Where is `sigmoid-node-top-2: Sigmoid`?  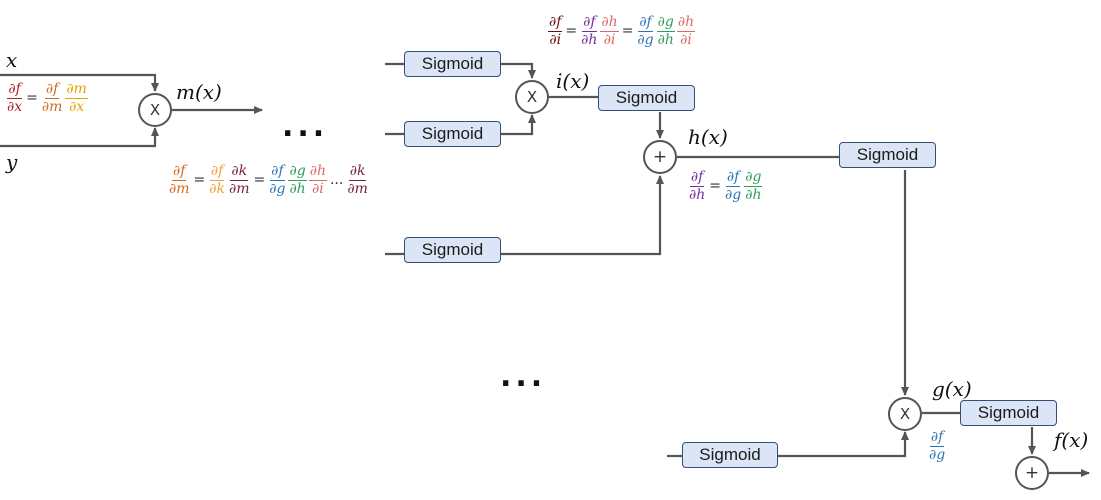
sigmoid-node-top-2: Sigmoid is located at coordinates (452, 134).